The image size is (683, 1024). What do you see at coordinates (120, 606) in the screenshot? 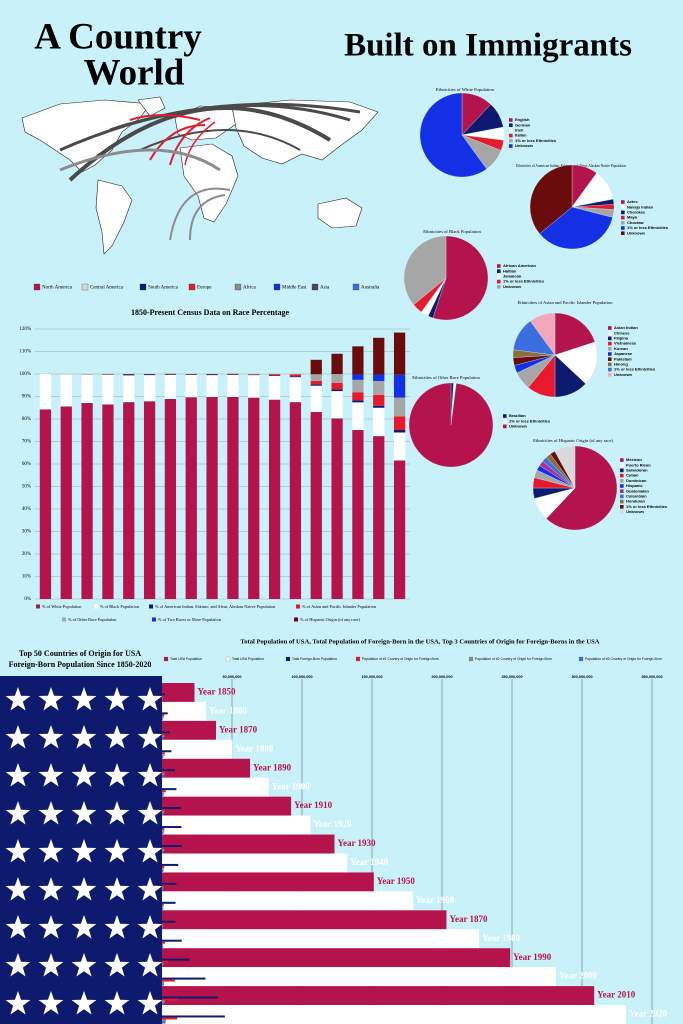
I see `legend-label: % of Black Population` at bounding box center [120, 606].